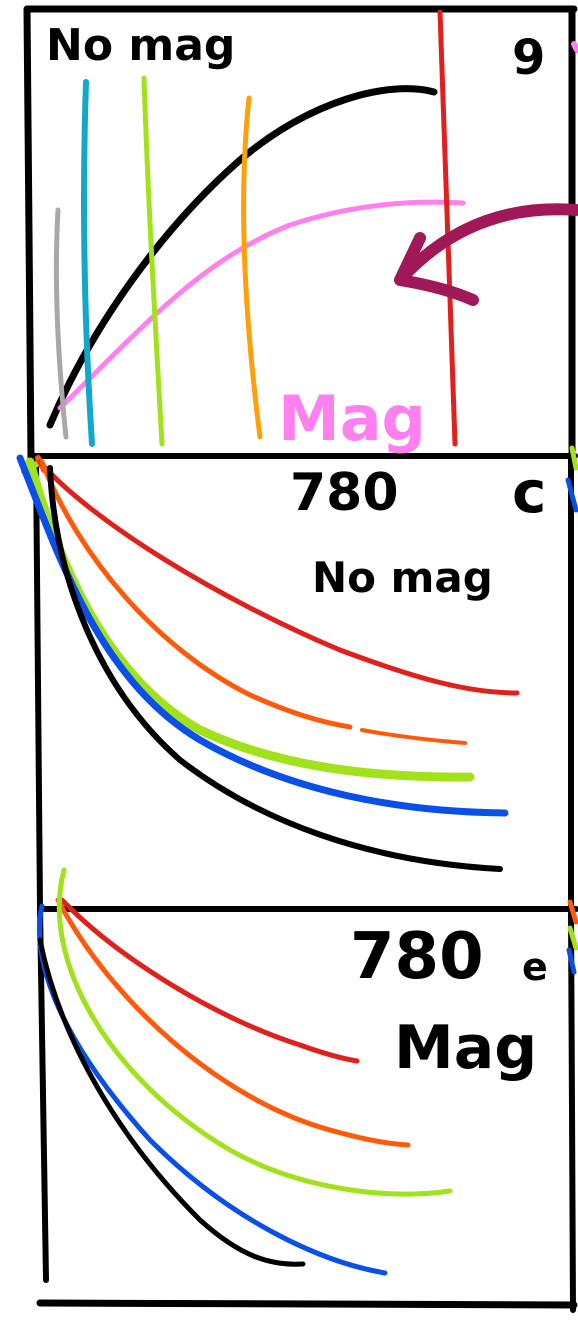 The image size is (578, 1331). Describe the element at coordinates (575, 47) in the screenshot. I see `pink-dot-edge` at that location.